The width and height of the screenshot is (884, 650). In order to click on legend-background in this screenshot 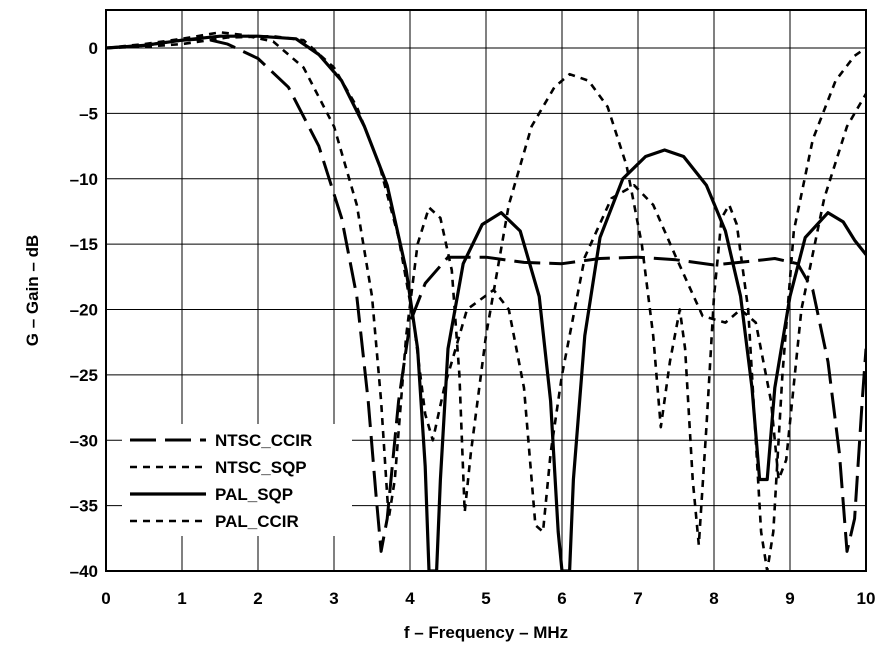, I will do `click(237, 480)`.